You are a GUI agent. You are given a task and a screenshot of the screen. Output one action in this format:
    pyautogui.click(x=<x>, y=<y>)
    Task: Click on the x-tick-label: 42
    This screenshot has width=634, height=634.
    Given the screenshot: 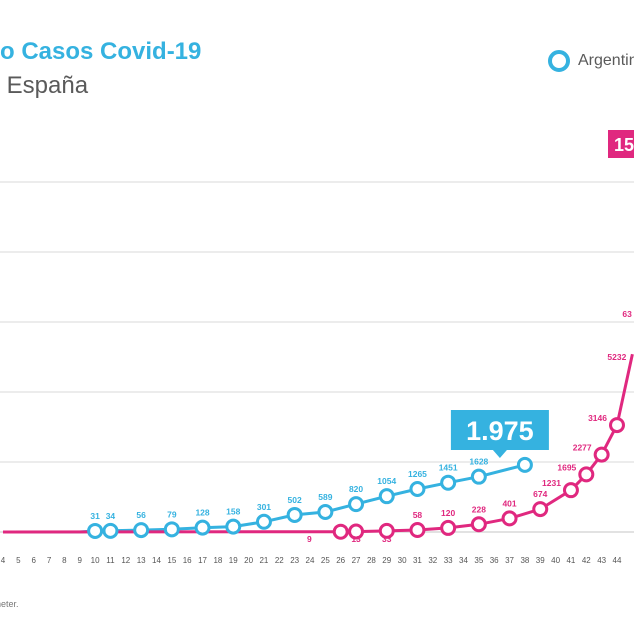 What is the action you would take?
    pyautogui.click(x=586, y=560)
    